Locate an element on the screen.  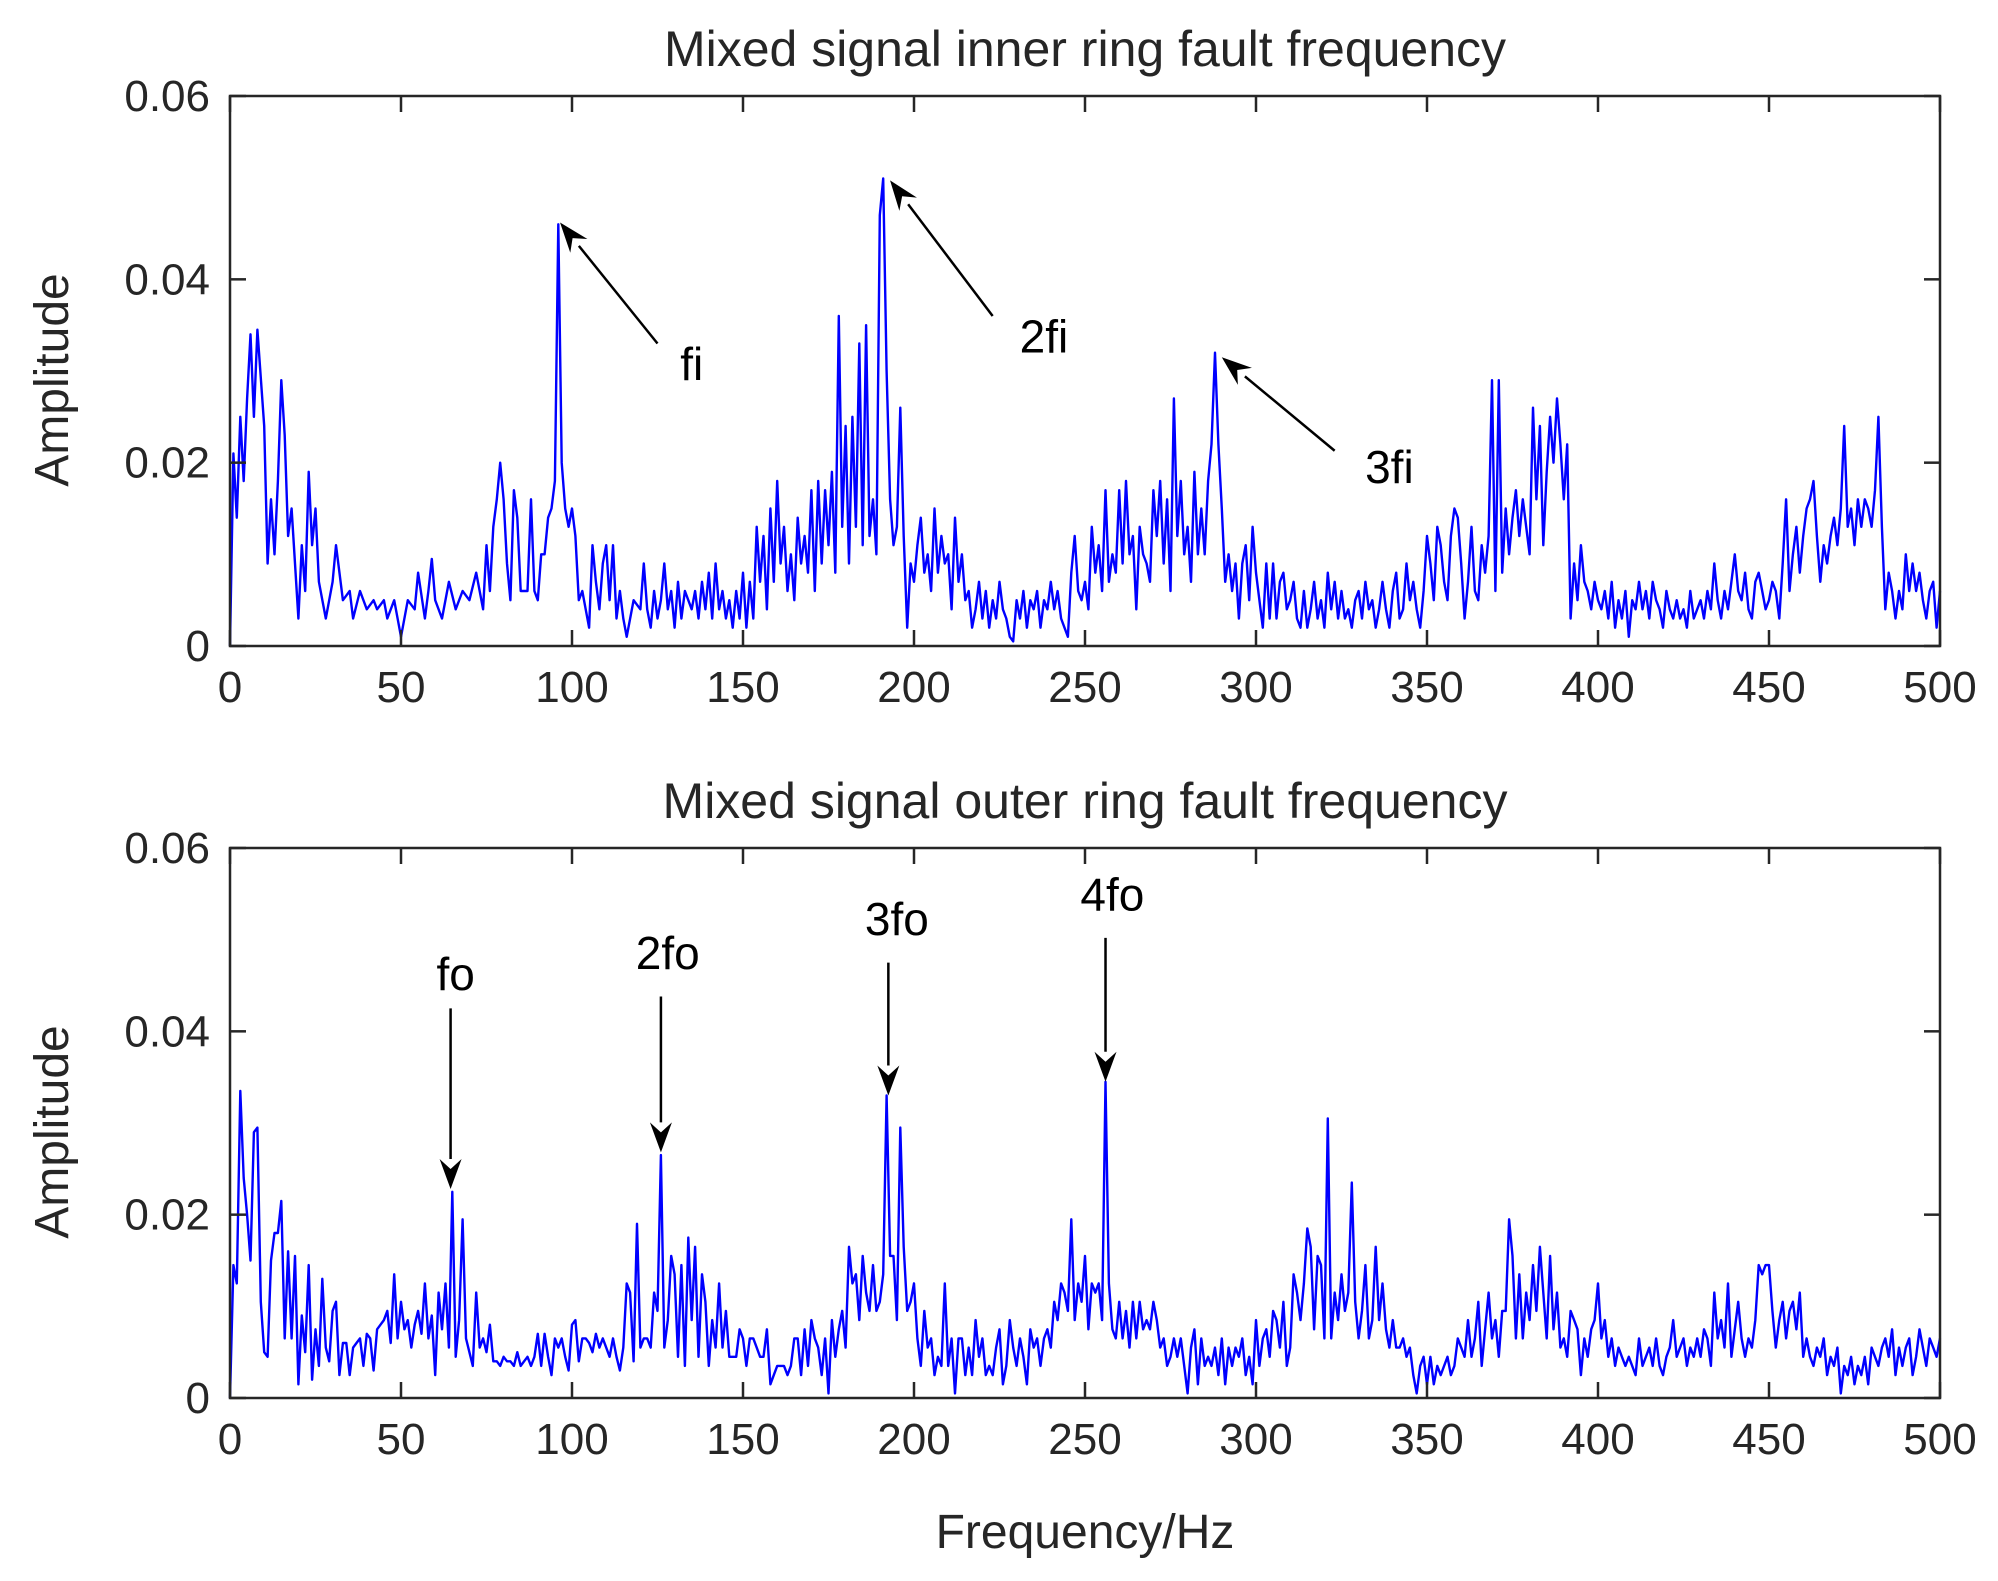
annotation-label: 3fo is located at coordinates (897, 919).